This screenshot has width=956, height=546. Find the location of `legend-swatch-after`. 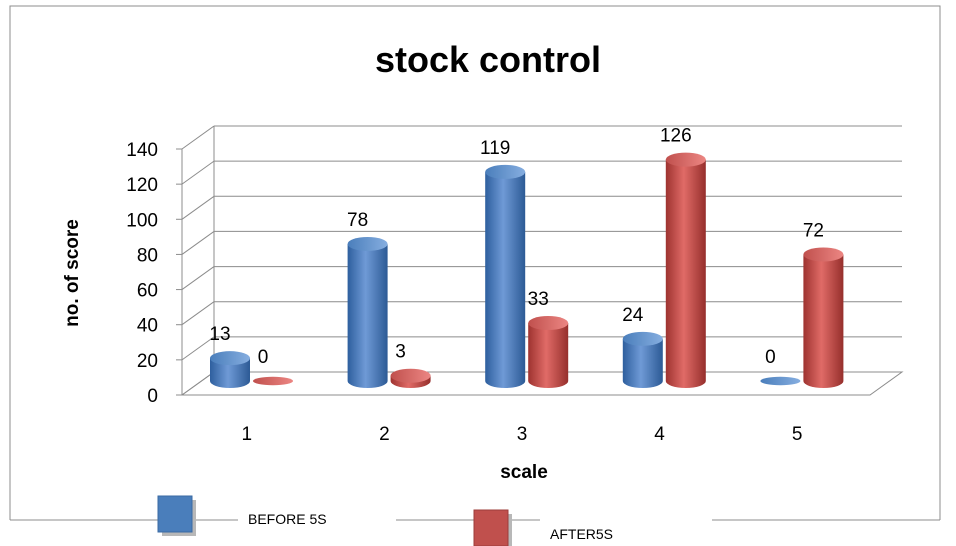

legend-swatch-after is located at coordinates (491, 527).